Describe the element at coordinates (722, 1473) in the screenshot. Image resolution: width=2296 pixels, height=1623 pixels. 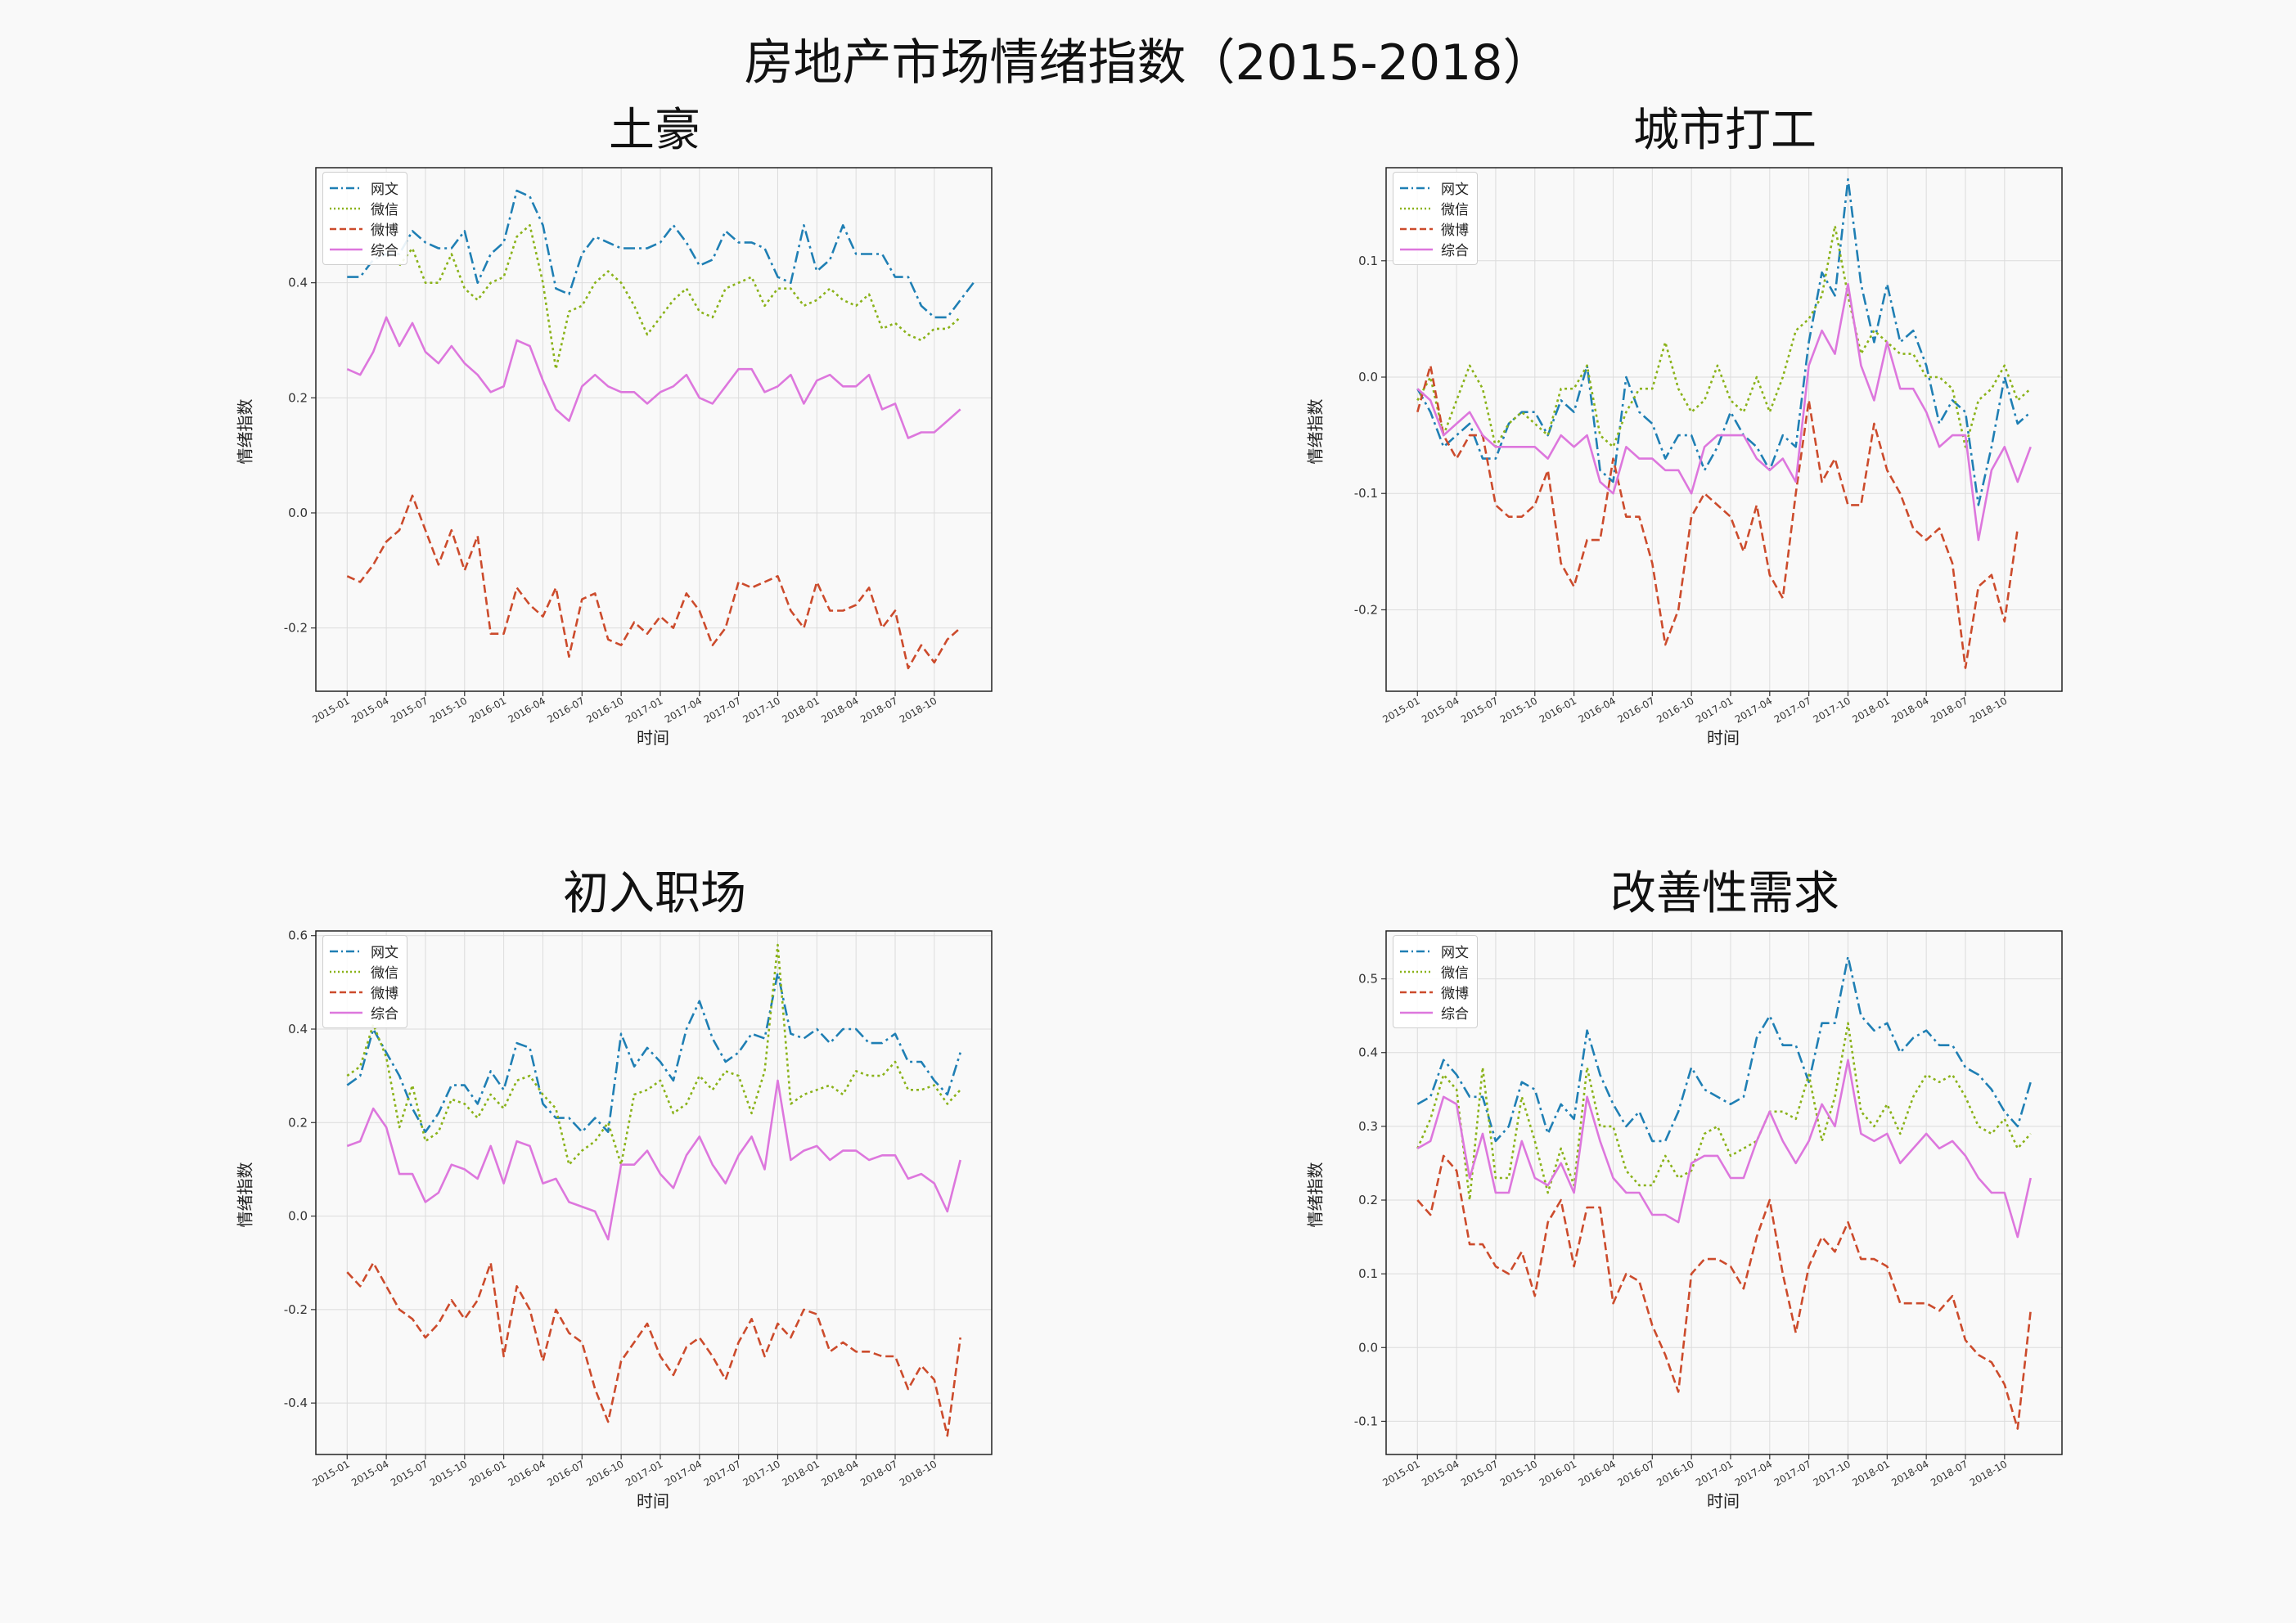
I see `x-tick-label: 2017-07` at that location.